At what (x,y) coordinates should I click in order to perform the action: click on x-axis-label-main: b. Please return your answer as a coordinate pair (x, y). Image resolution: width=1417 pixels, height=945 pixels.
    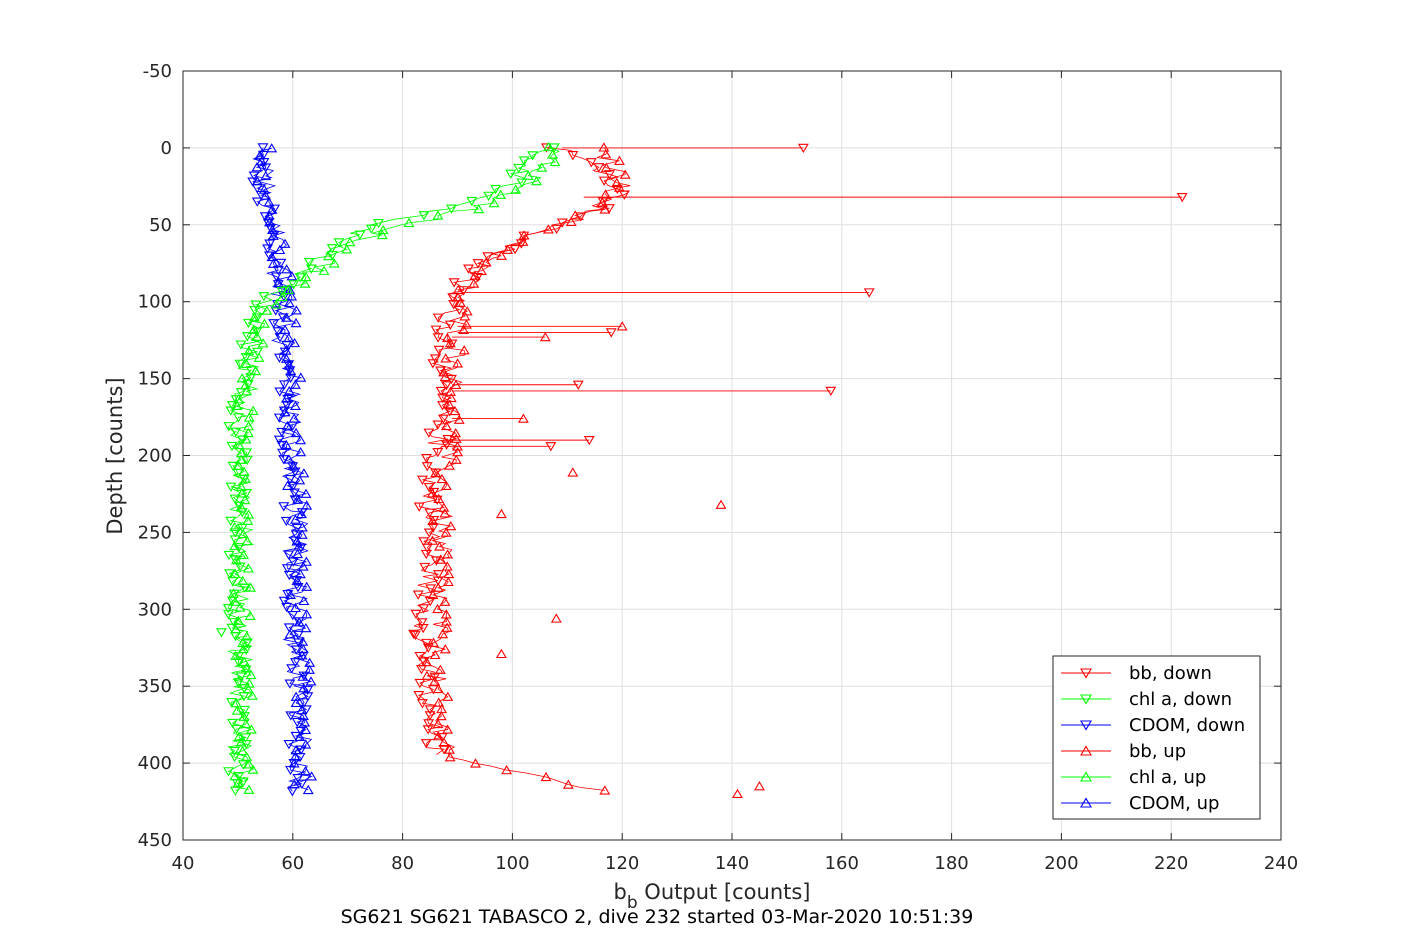
    Looking at the image, I should click on (619, 892).